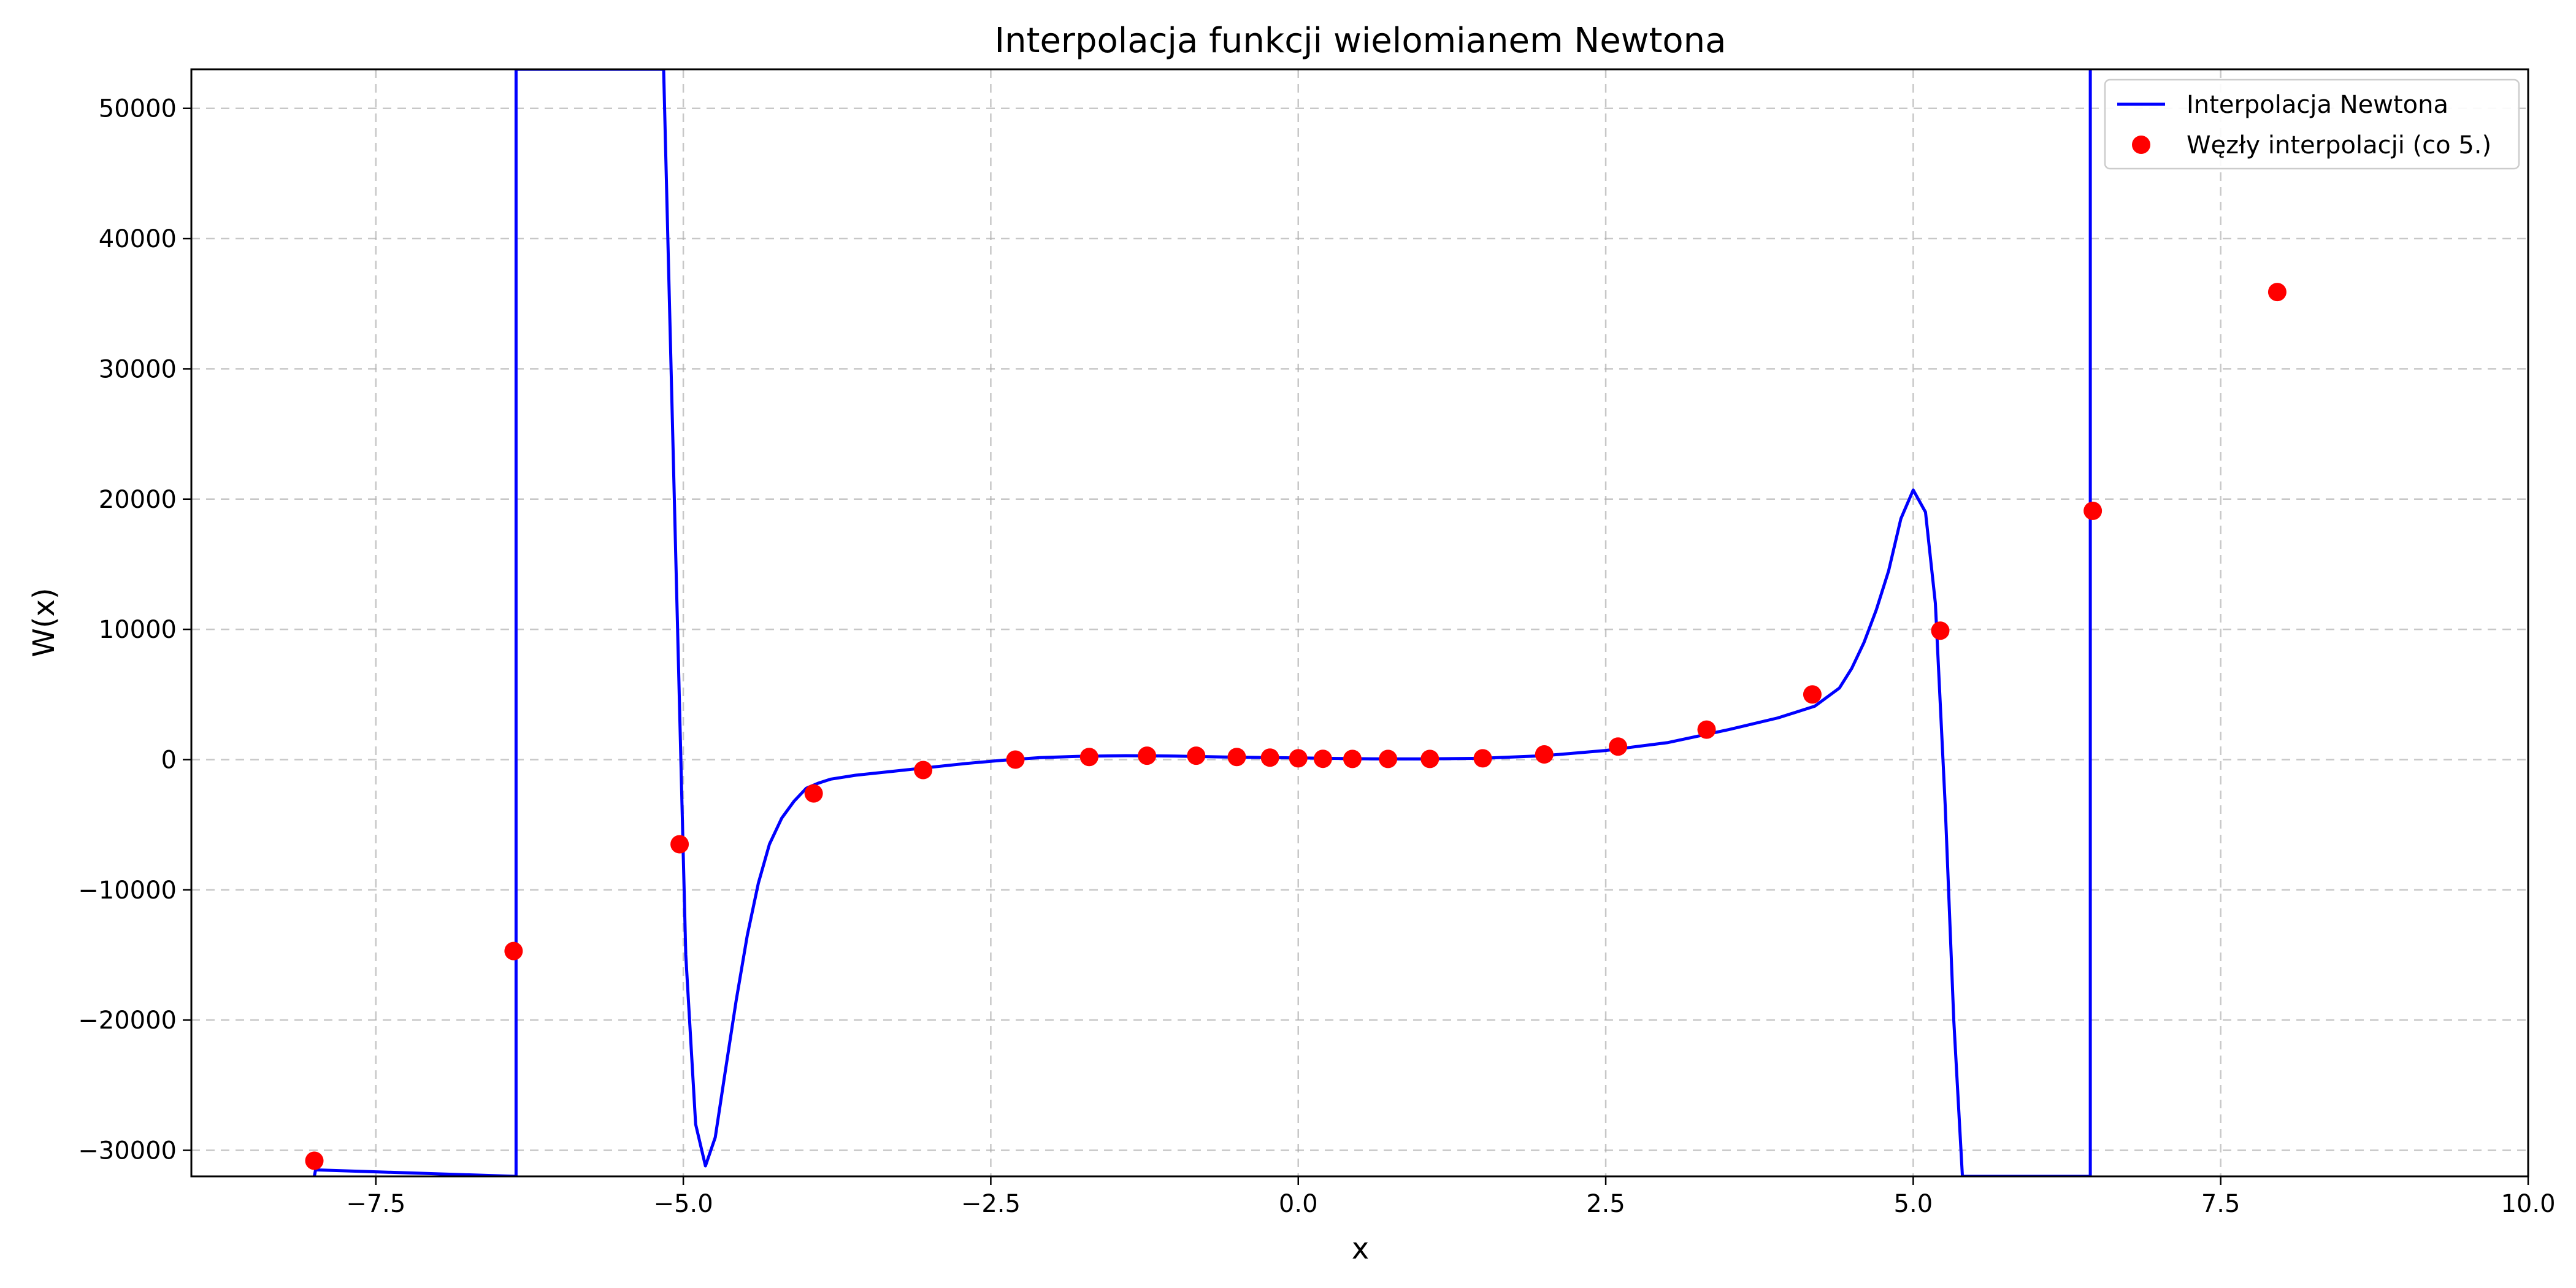 This screenshot has height=1288, width=2576. What do you see at coordinates (138, 239) in the screenshot?
I see `y-tick-label: 40000` at bounding box center [138, 239].